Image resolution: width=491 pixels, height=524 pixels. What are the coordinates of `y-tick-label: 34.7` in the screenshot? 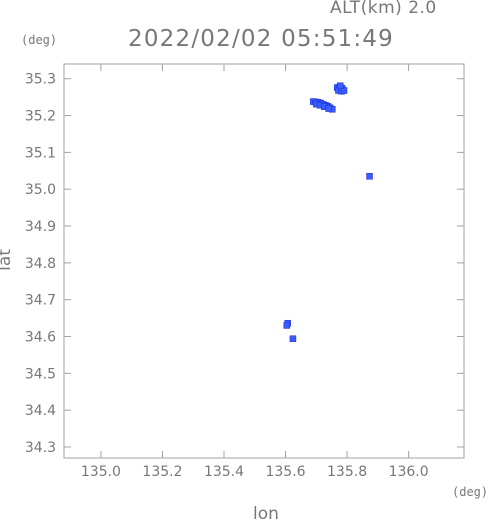 It's located at (40, 301).